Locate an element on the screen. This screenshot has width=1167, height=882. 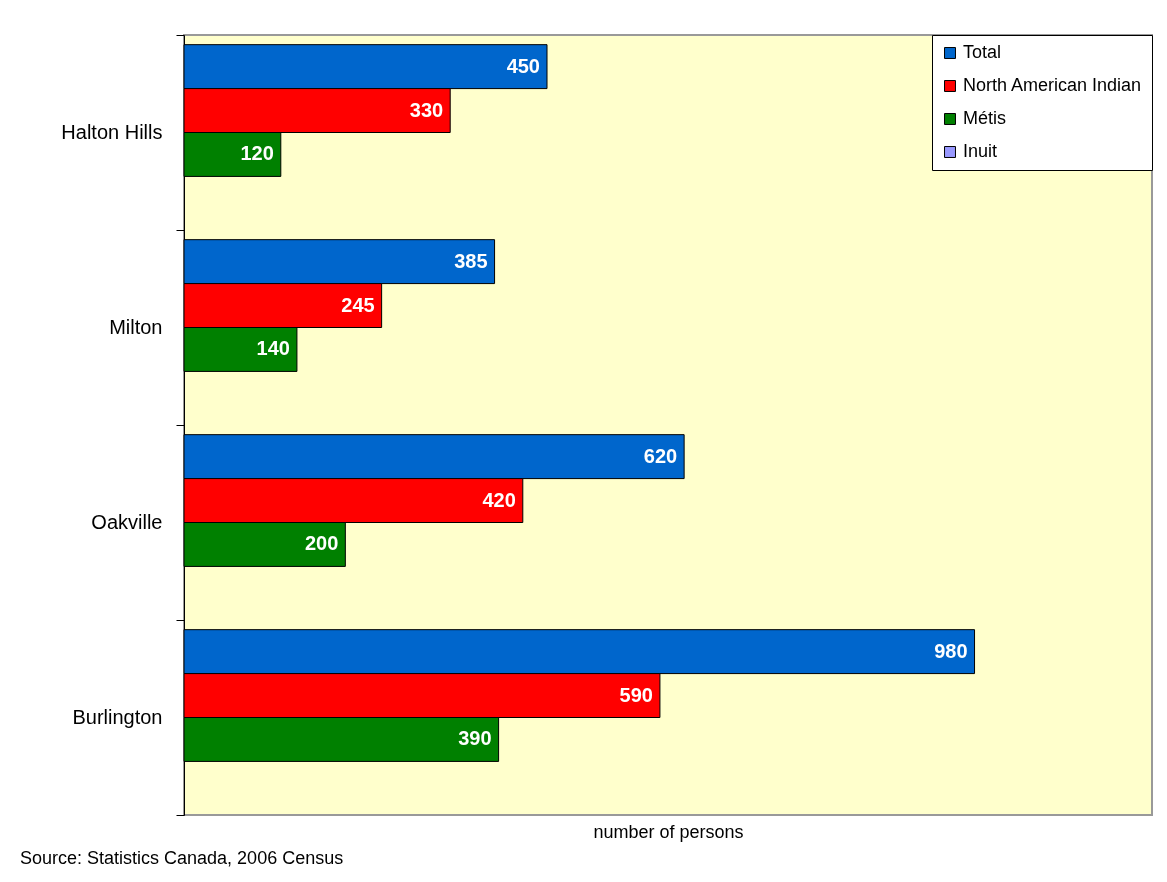
data-label: 140 is located at coordinates (273, 348).